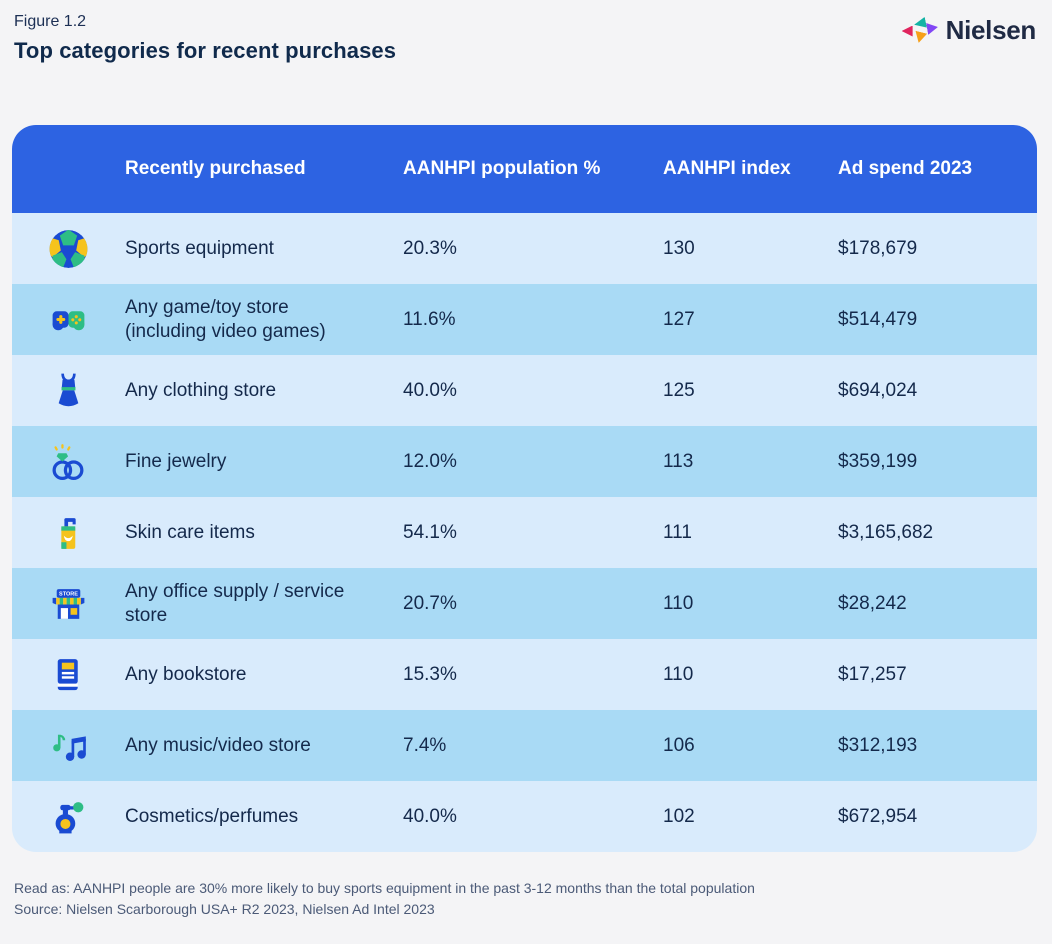 This screenshot has height=944, width=1052. I want to click on nielsen-logo: Nielsen, so click(969, 30).